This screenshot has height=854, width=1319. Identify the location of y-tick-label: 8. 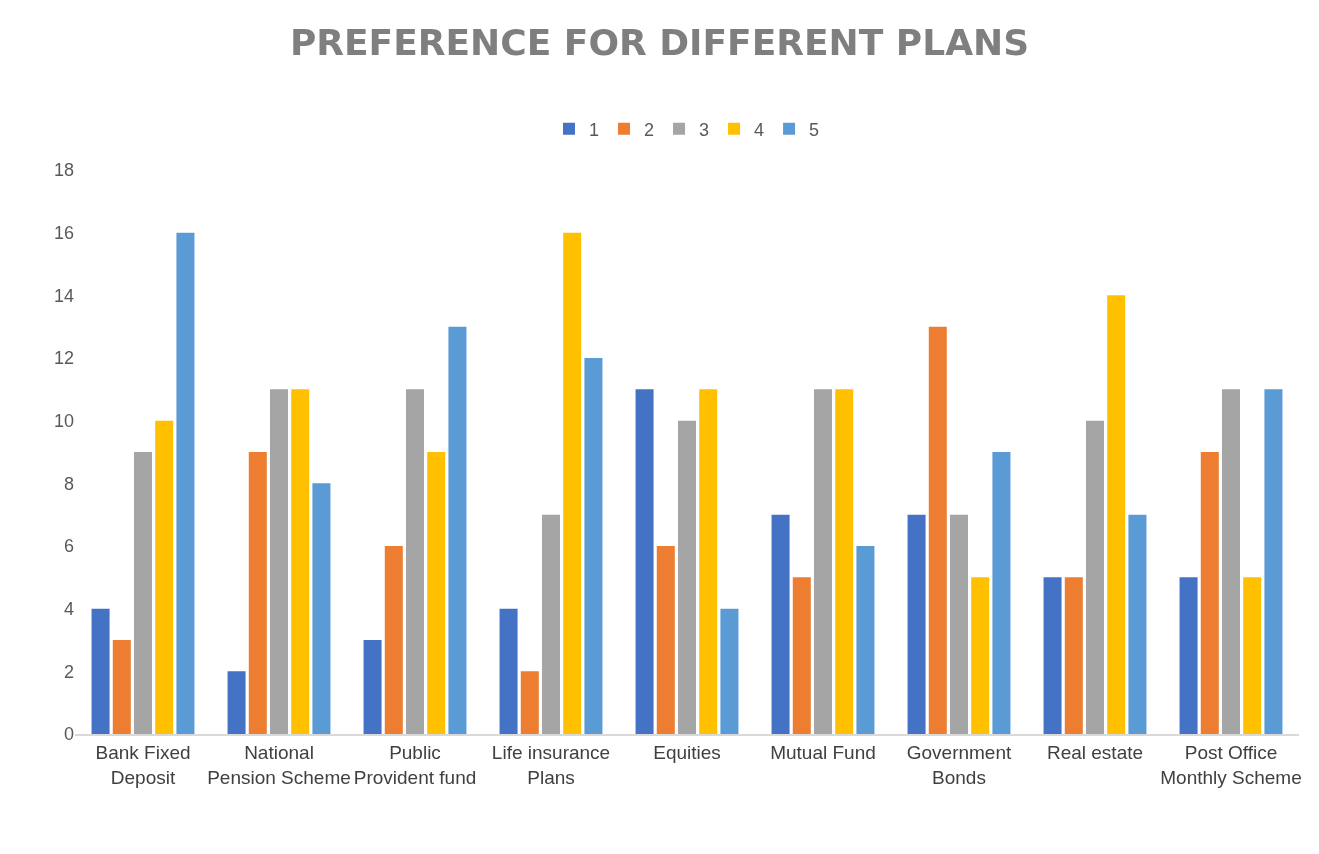
(68, 483).